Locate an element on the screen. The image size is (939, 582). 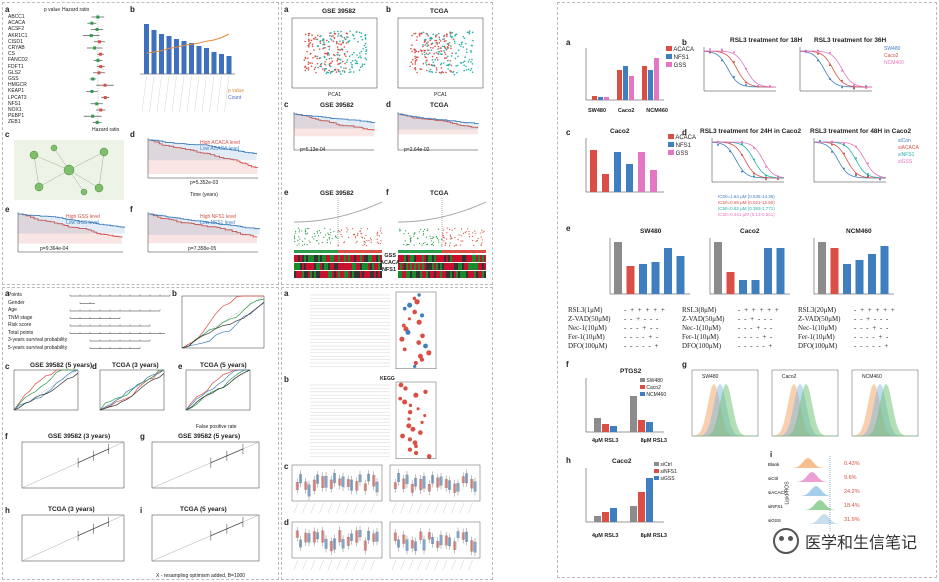
section-risk-model is located at coordinates (387, 143).